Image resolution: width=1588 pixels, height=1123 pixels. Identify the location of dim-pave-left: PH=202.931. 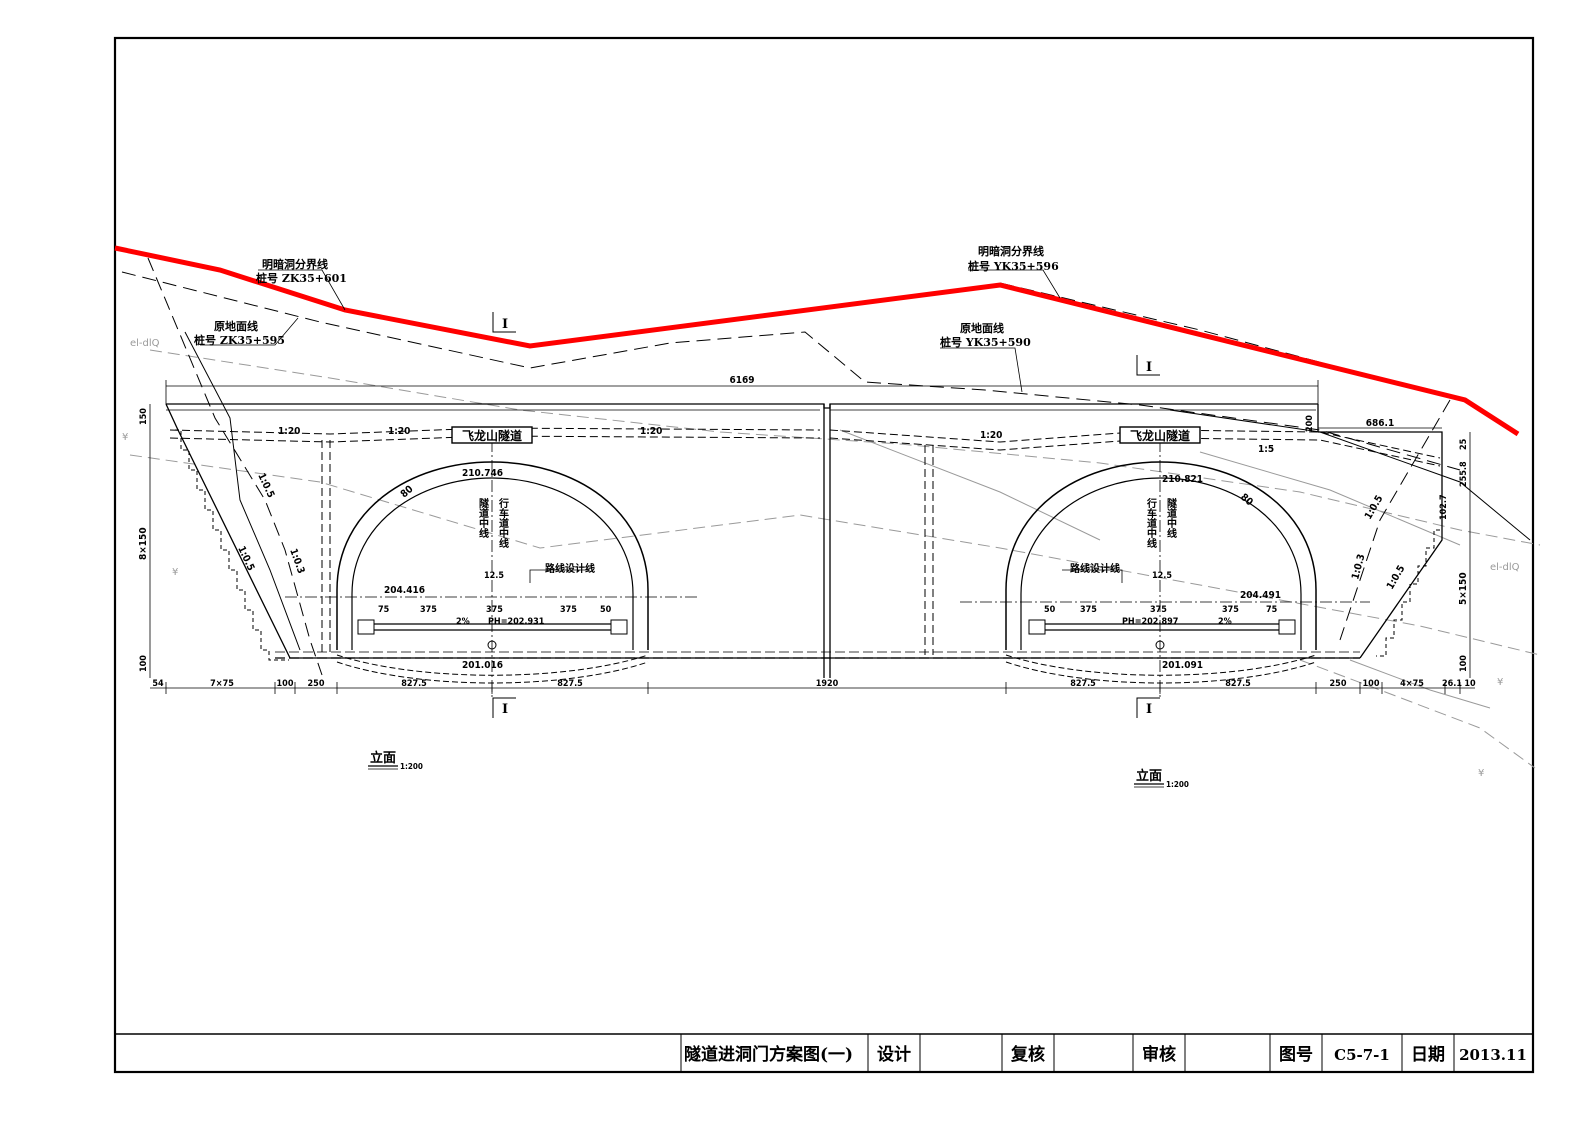
(516, 622).